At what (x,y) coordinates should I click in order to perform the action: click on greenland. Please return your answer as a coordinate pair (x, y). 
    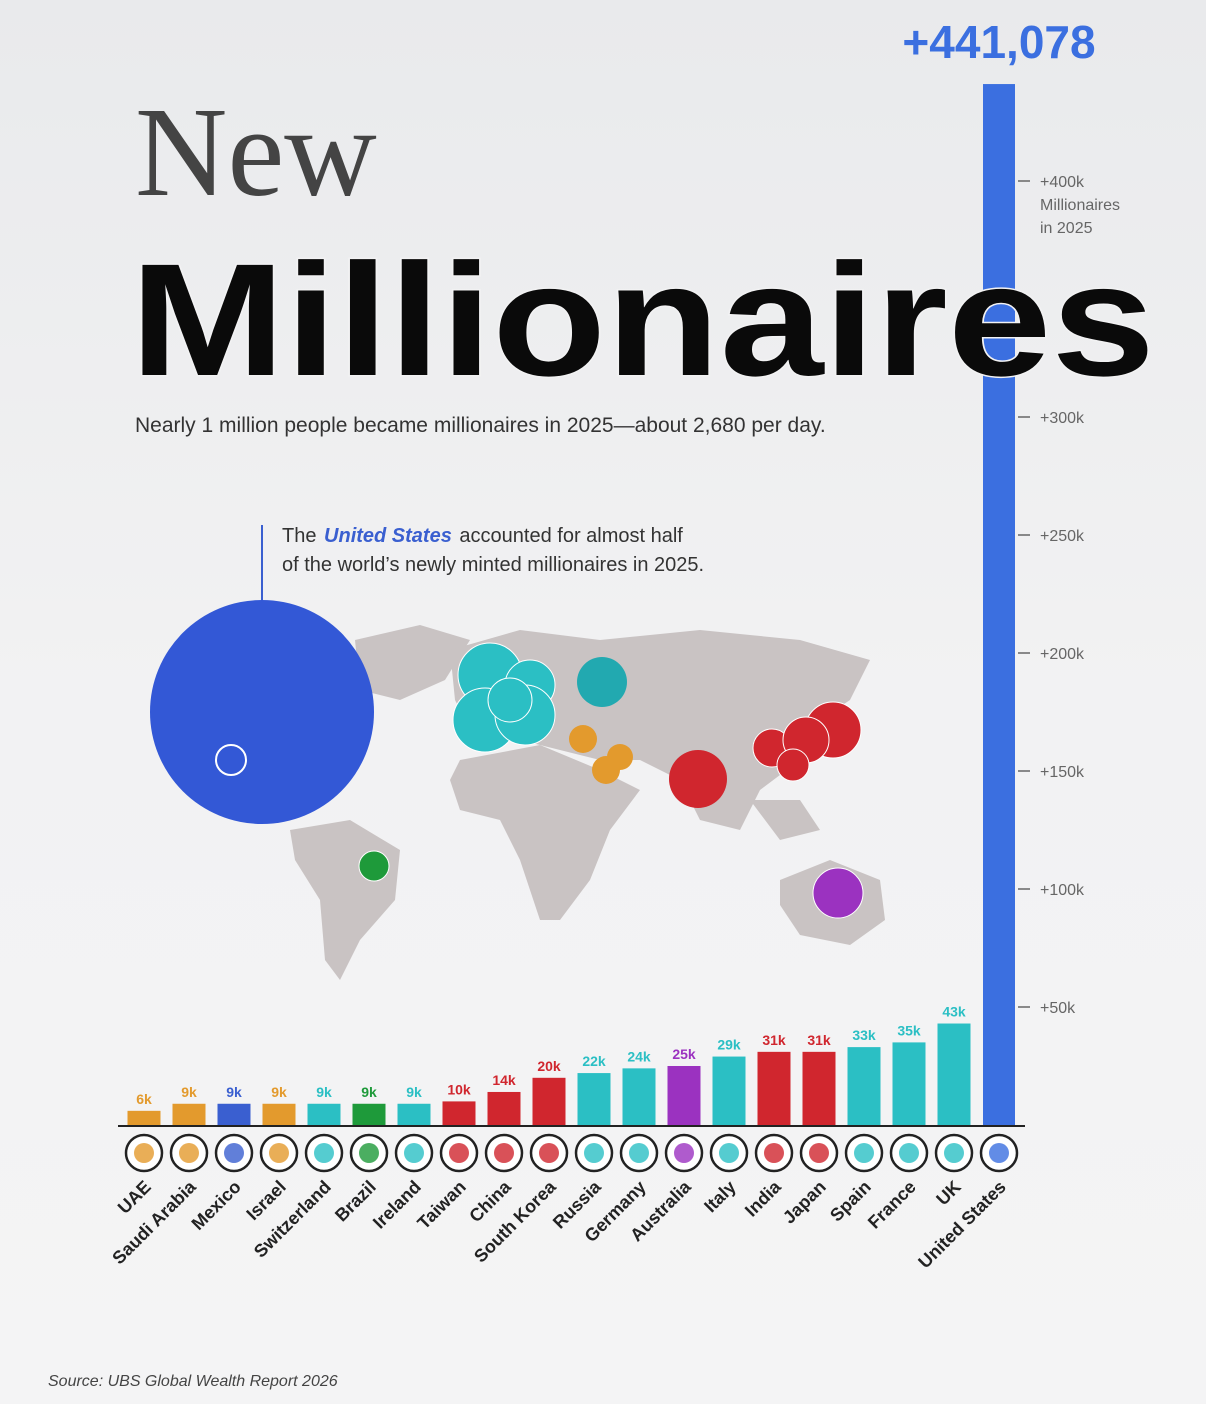
    Looking at the image, I should click on (412, 662).